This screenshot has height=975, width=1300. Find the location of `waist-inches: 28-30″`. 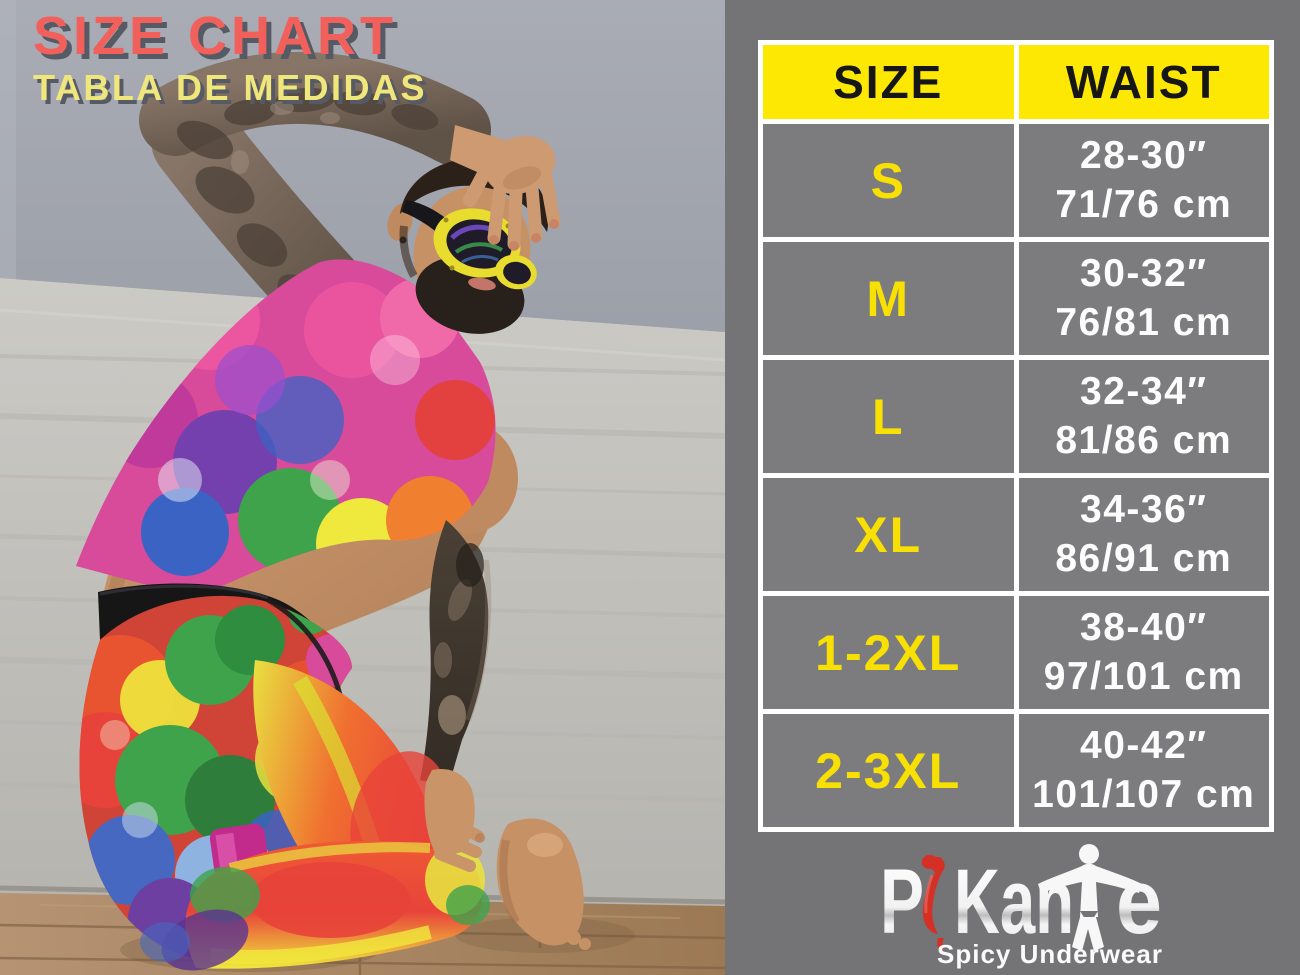

waist-inches: 28-30″ is located at coordinates (1144, 155).